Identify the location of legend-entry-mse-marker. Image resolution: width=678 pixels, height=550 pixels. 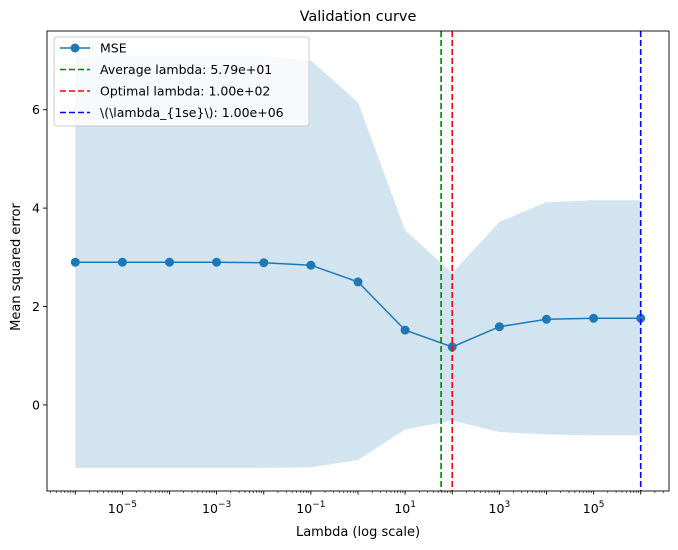
(75, 48).